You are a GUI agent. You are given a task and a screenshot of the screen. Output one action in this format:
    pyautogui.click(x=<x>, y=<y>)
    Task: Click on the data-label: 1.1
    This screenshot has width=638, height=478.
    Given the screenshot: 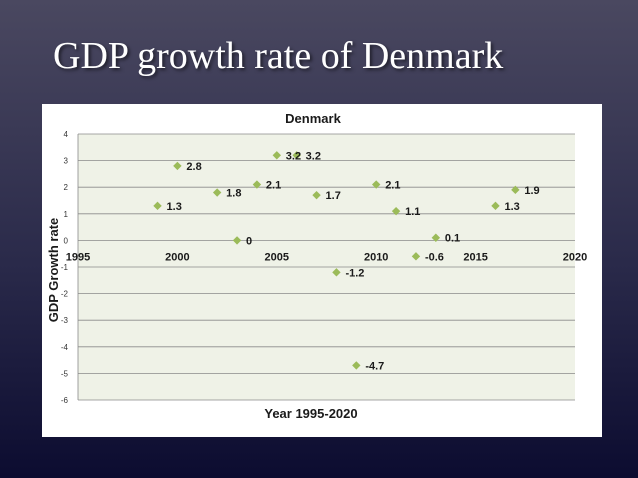 What is the action you would take?
    pyautogui.click(x=412, y=212)
    